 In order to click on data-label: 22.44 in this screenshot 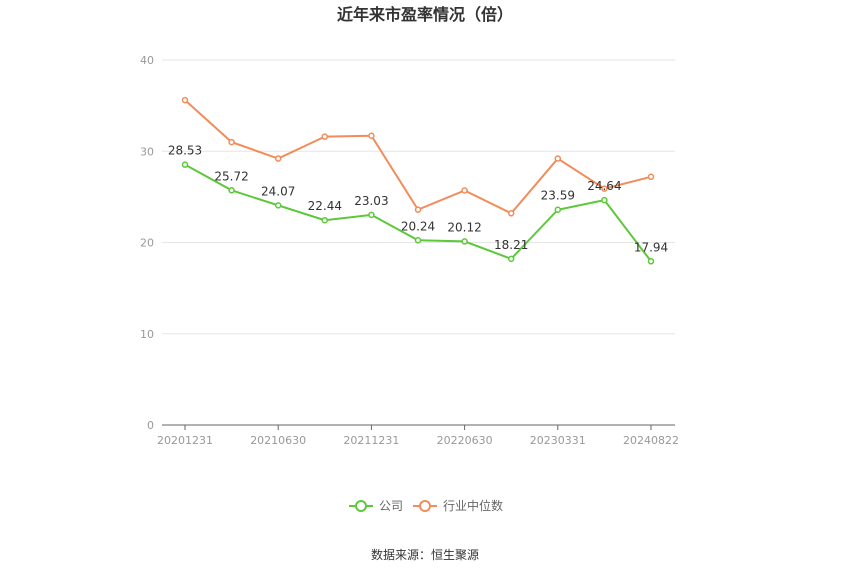, I will do `click(325, 206)`.